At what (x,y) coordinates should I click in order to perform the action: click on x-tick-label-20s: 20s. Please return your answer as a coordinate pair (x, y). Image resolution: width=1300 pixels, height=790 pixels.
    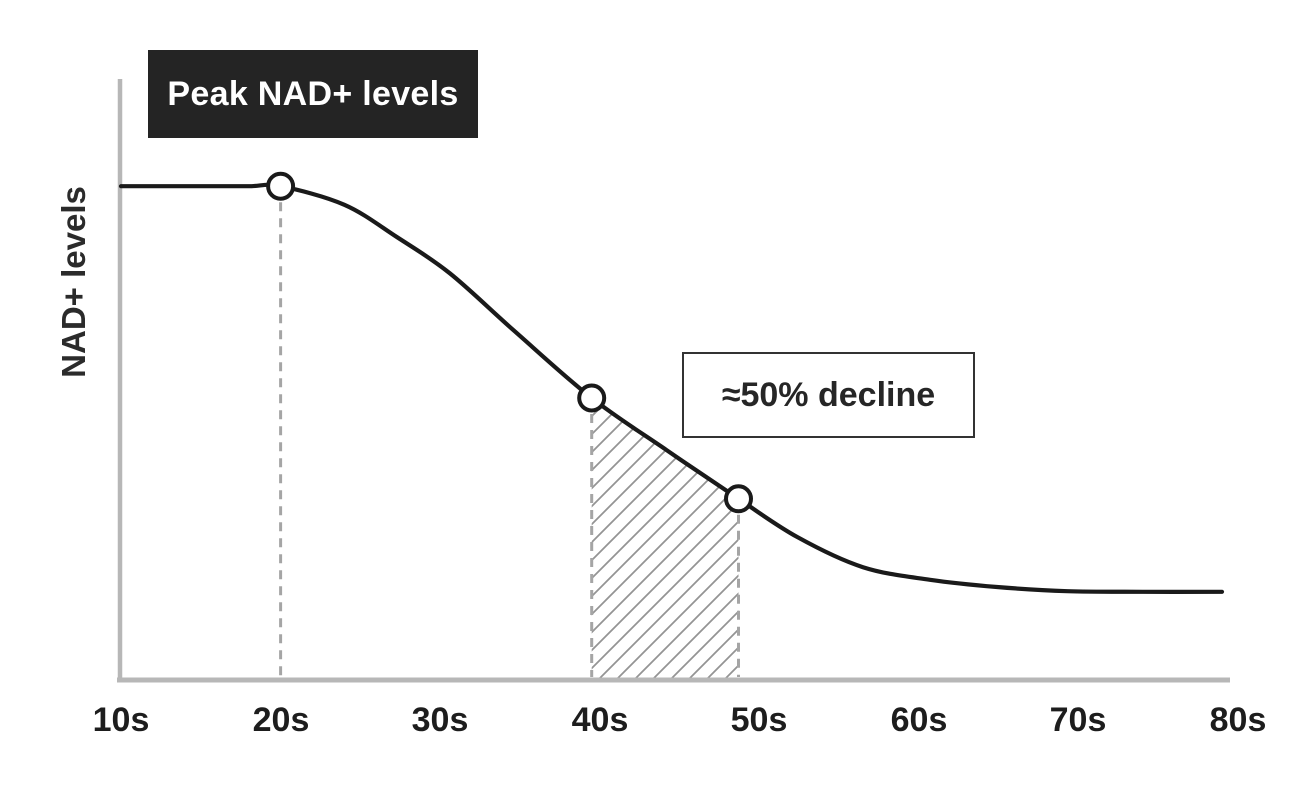
    Looking at the image, I should click on (281, 720).